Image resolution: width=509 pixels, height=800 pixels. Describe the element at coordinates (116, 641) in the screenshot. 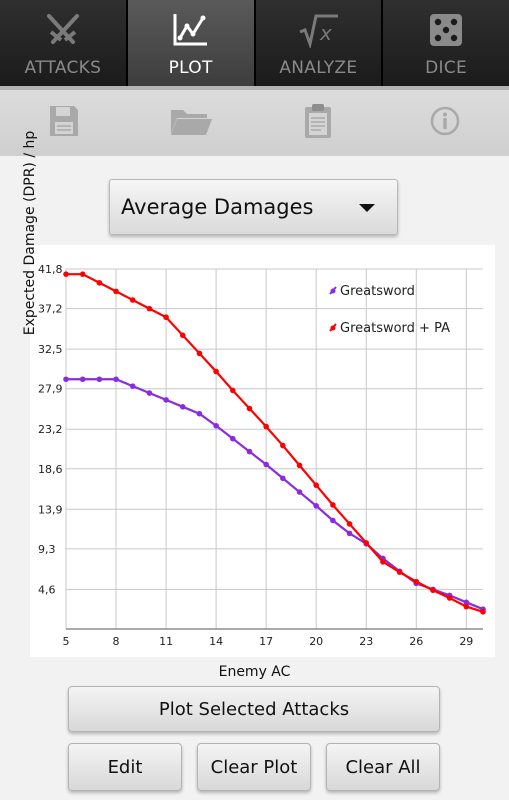

I see `x-tick-label: 8` at that location.